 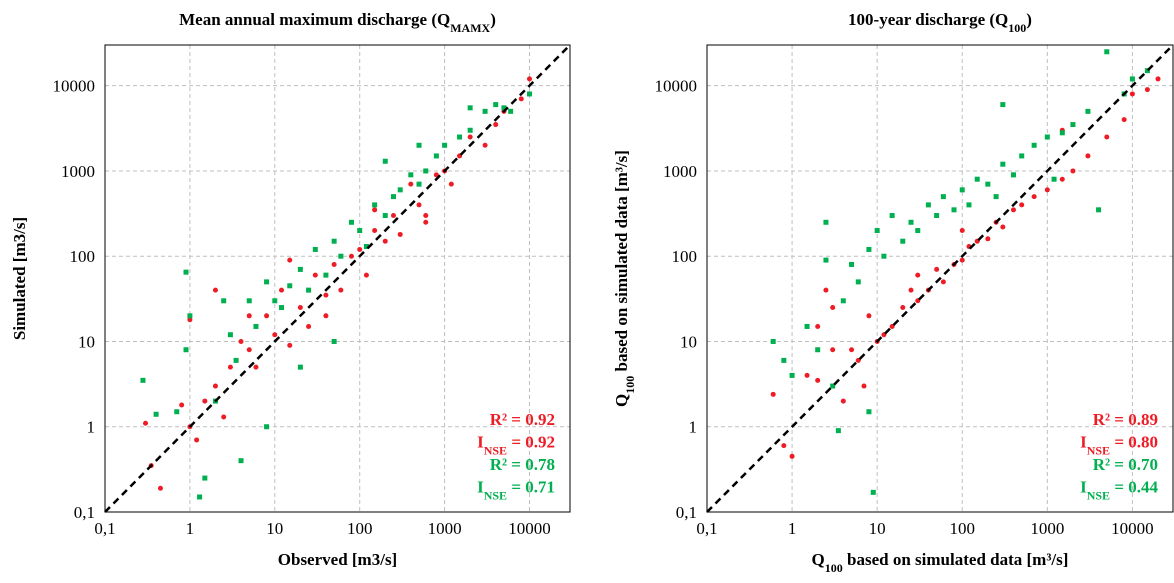 I want to click on text-part: = 0.80, so click(x=1134, y=442).